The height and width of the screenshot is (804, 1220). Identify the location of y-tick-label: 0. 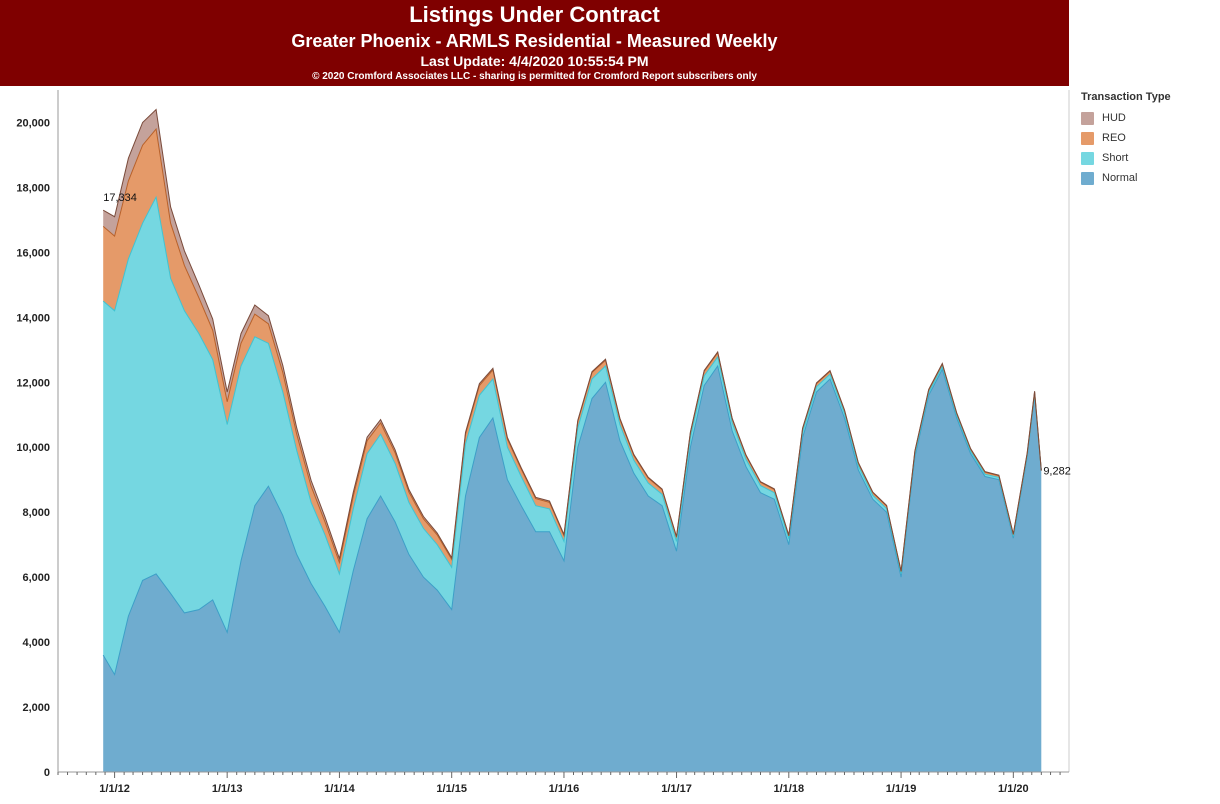
(47, 773).